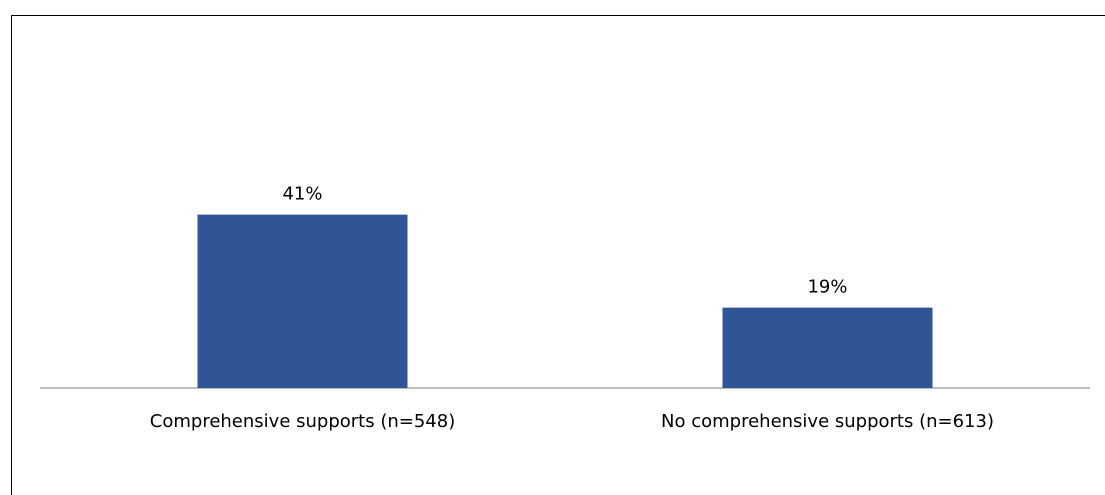  I want to click on category-label-1: No comprehensive supports (n=613), so click(827, 421).